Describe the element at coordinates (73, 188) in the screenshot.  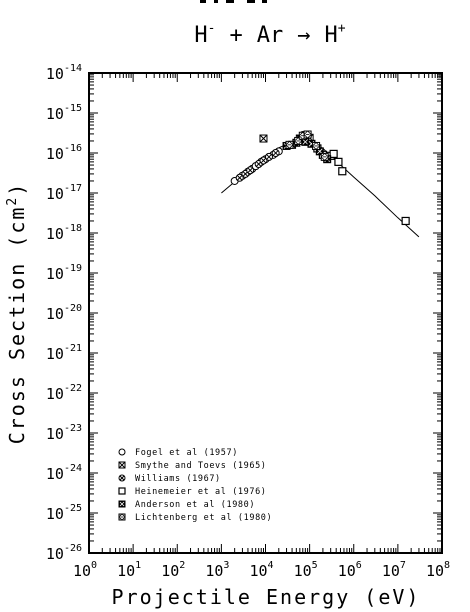
I see `y-tick-exp: -17` at that location.